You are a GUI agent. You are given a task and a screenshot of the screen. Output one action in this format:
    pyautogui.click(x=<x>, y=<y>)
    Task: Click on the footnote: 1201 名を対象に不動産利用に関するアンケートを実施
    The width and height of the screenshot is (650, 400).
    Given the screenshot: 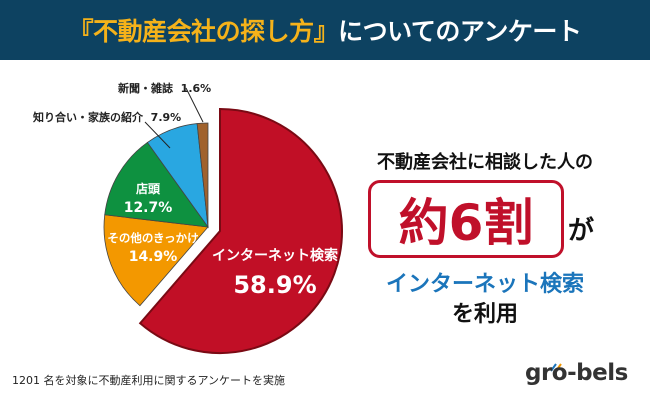 What is the action you would take?
    pyautogui.click(x=149, y=380)
    